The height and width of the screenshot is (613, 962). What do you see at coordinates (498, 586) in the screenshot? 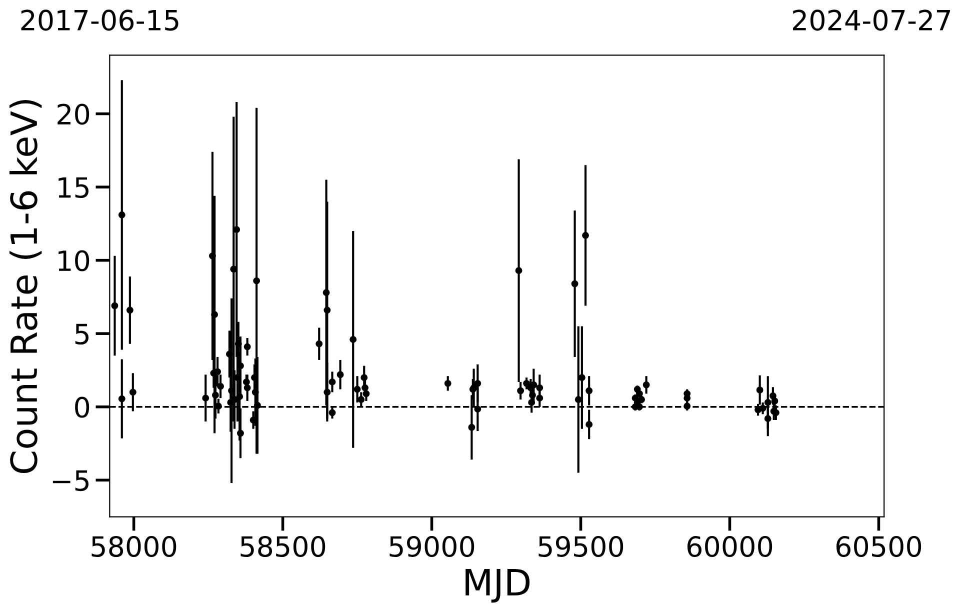
I see `x-axis-title: MJD` at bounding box center [498, 586].